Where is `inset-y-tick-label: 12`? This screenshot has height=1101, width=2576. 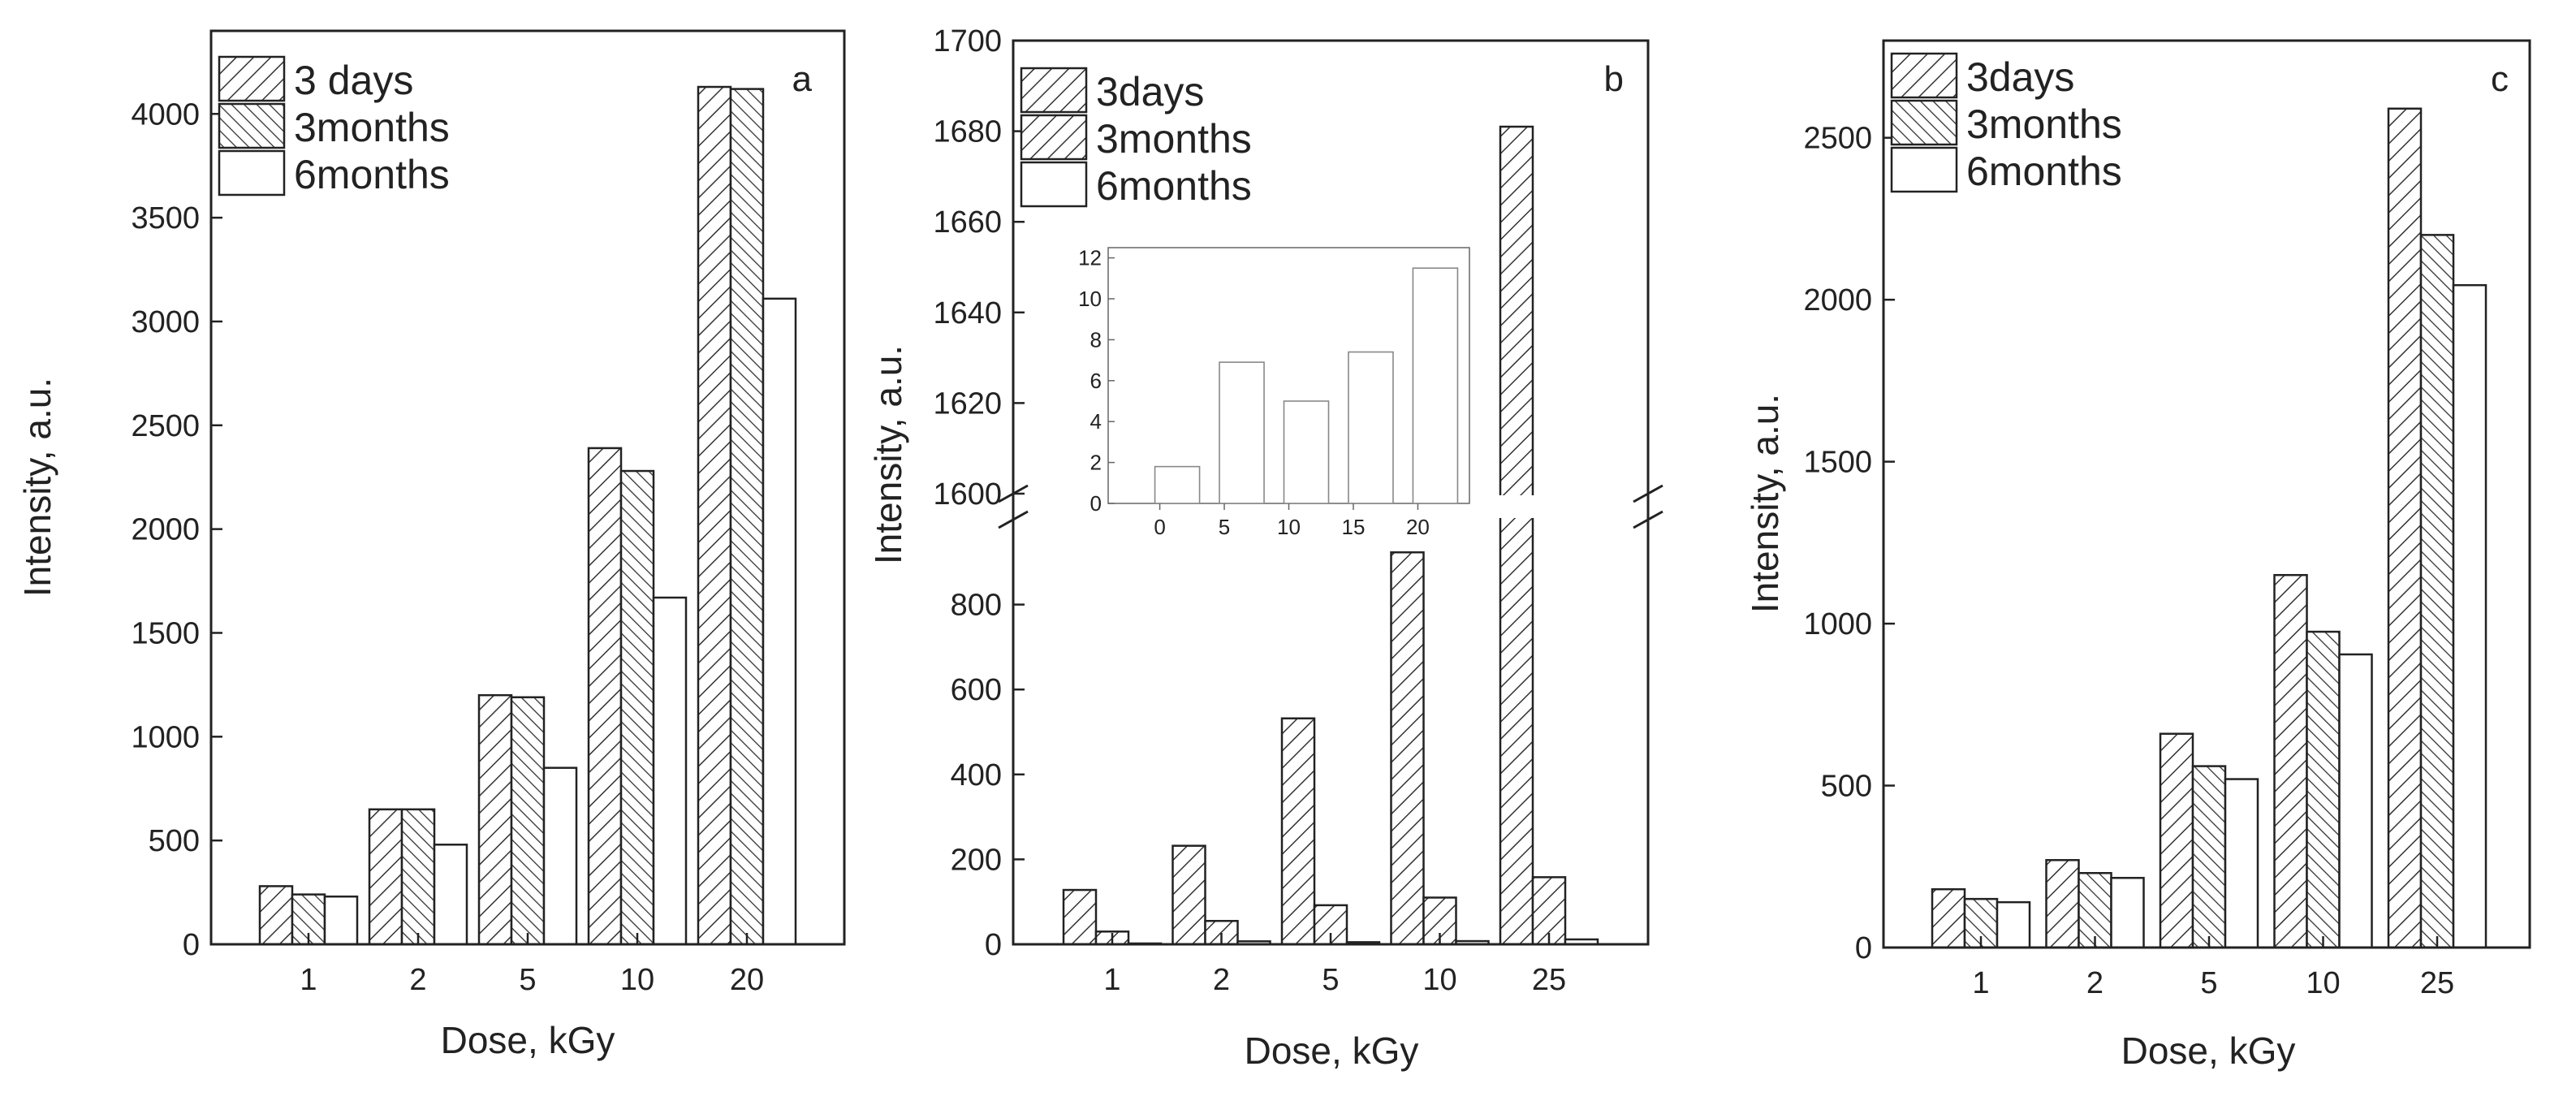
inset-y-tick-label: 12 is located at coordinates (1090, 258).